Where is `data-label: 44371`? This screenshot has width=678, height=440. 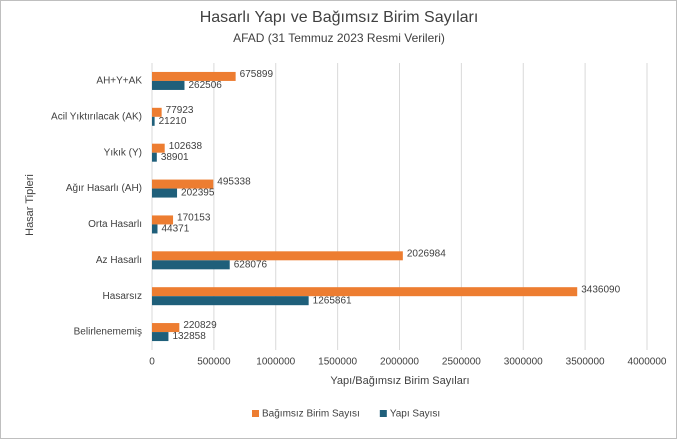
data-label: 44371 is located at coordinates (175, 229).